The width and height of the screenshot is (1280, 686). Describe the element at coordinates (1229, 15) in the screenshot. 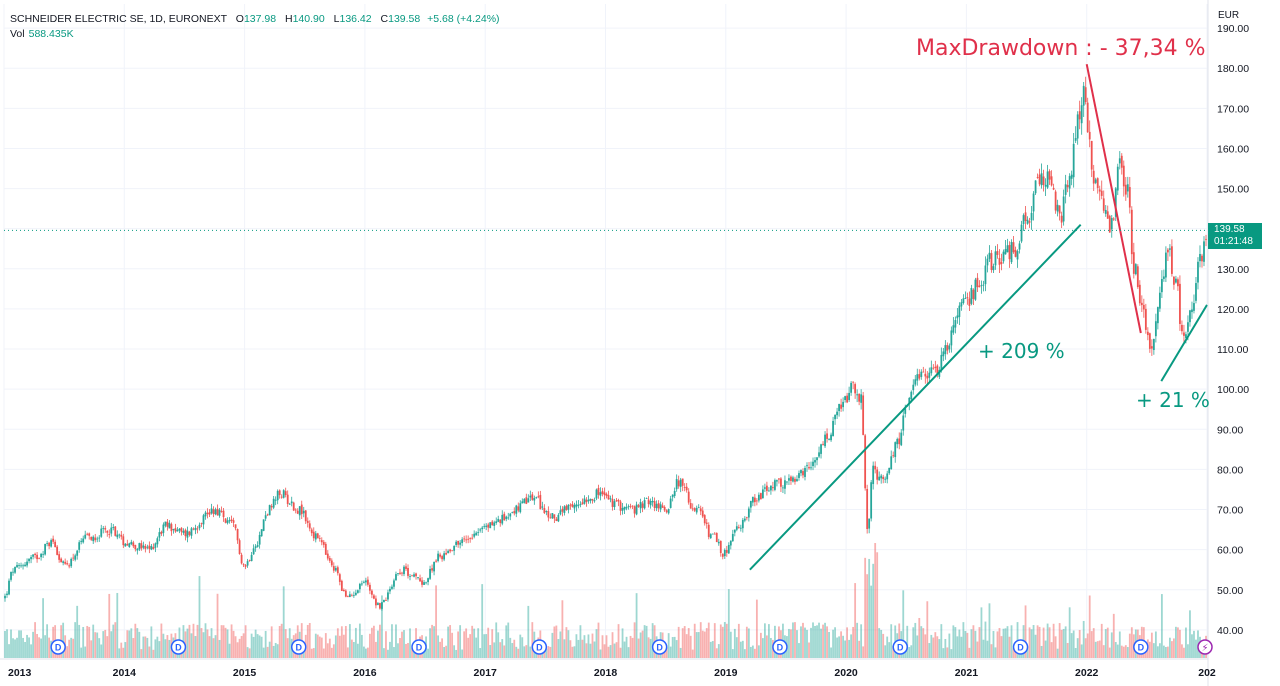

I see `currency-label: EUR` at that location.